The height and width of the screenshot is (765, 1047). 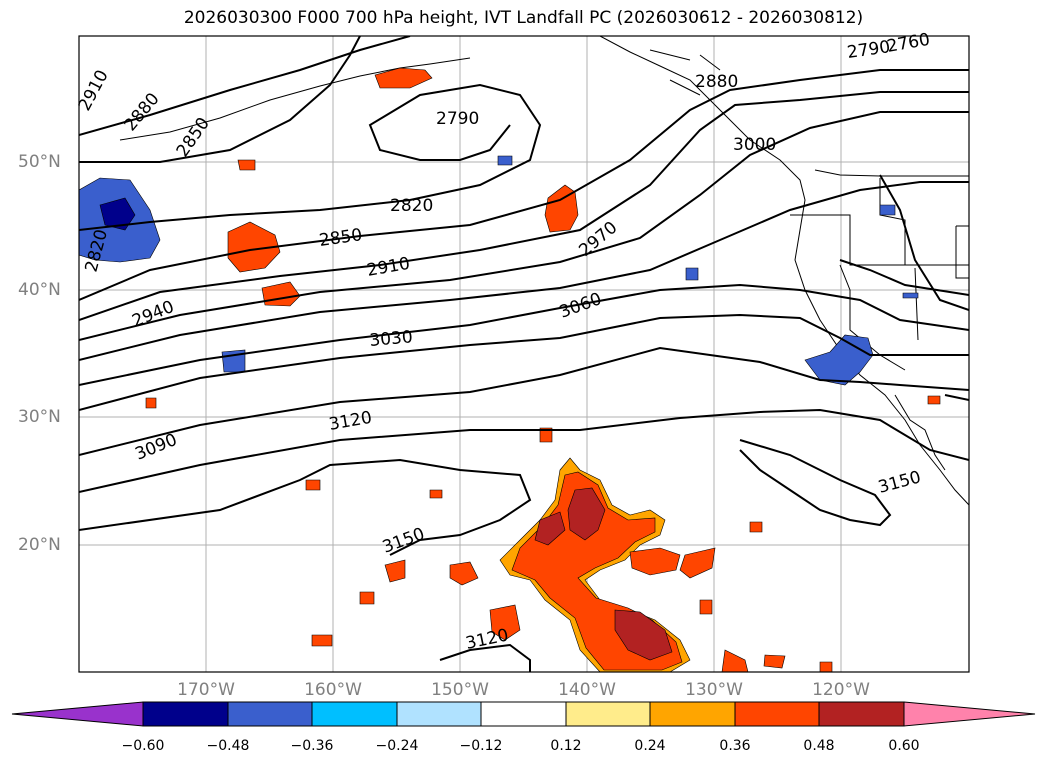 What do you see at coordinates (460, 690) in the screenshot?
I see `lon-label-150w: 150°W` at bounding box center [460, 690].